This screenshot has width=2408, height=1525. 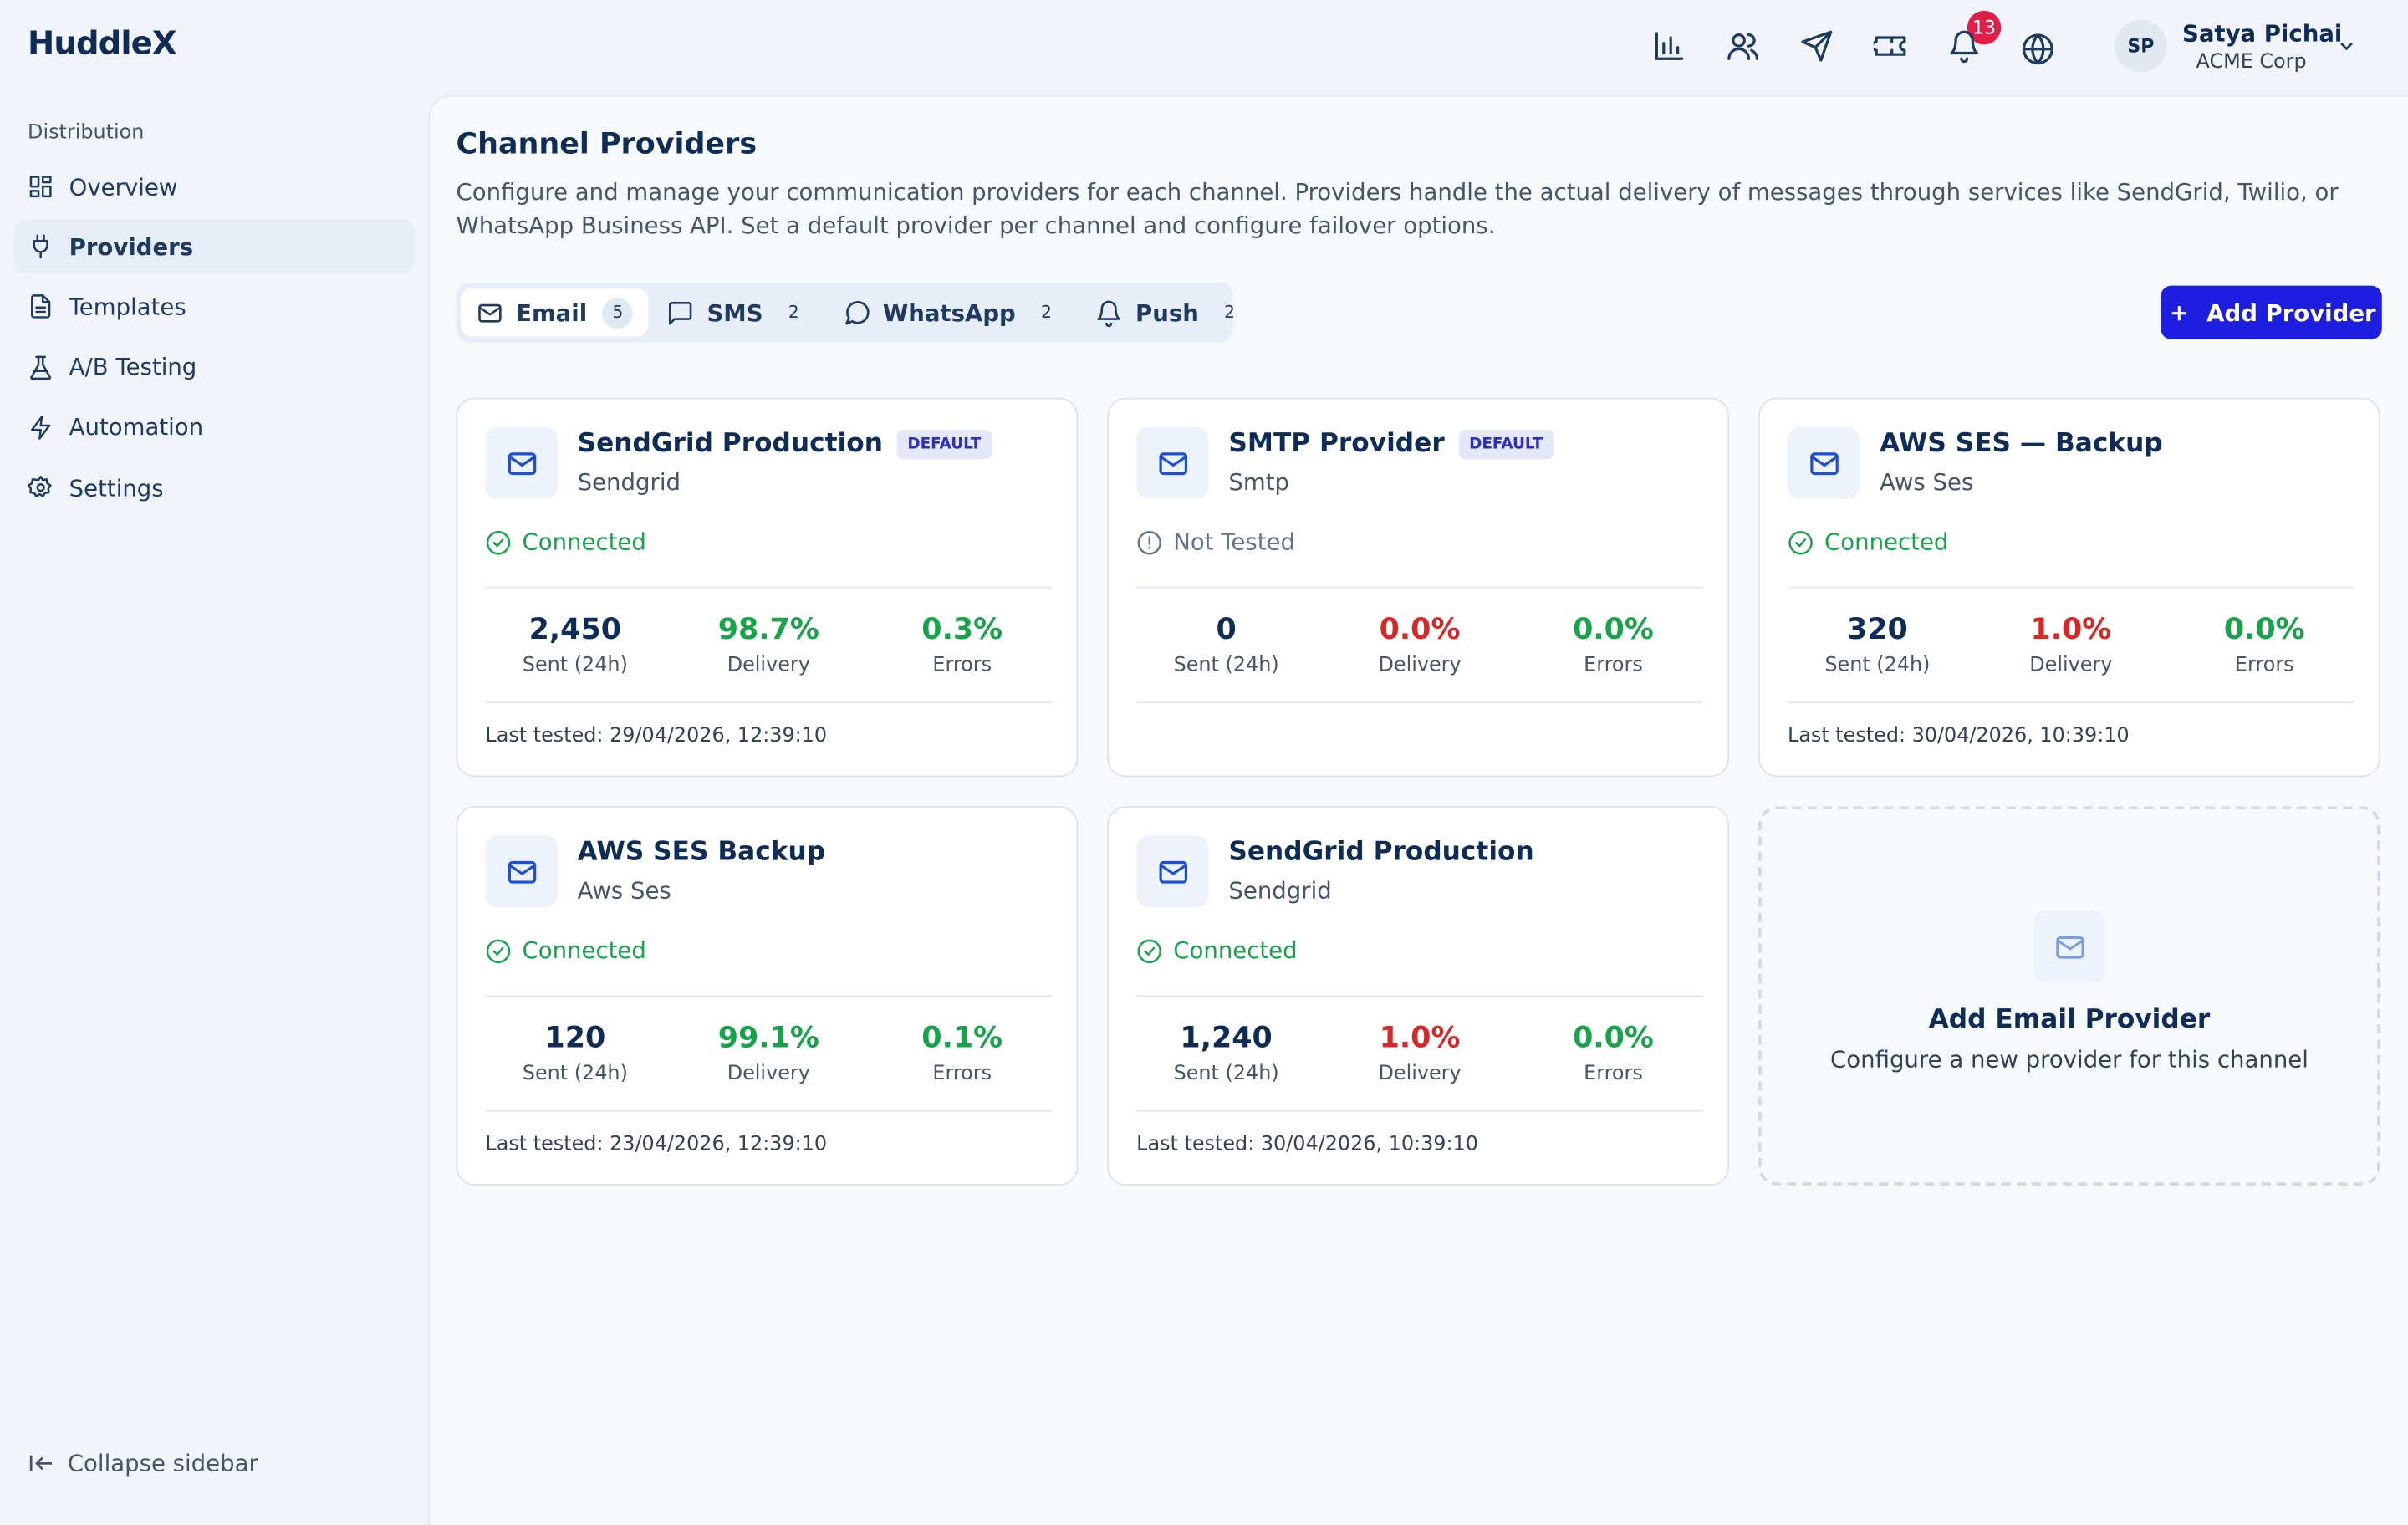 I want to click on collapse-sidebar: Collapse sidebar, so click(x=143, y=1463).